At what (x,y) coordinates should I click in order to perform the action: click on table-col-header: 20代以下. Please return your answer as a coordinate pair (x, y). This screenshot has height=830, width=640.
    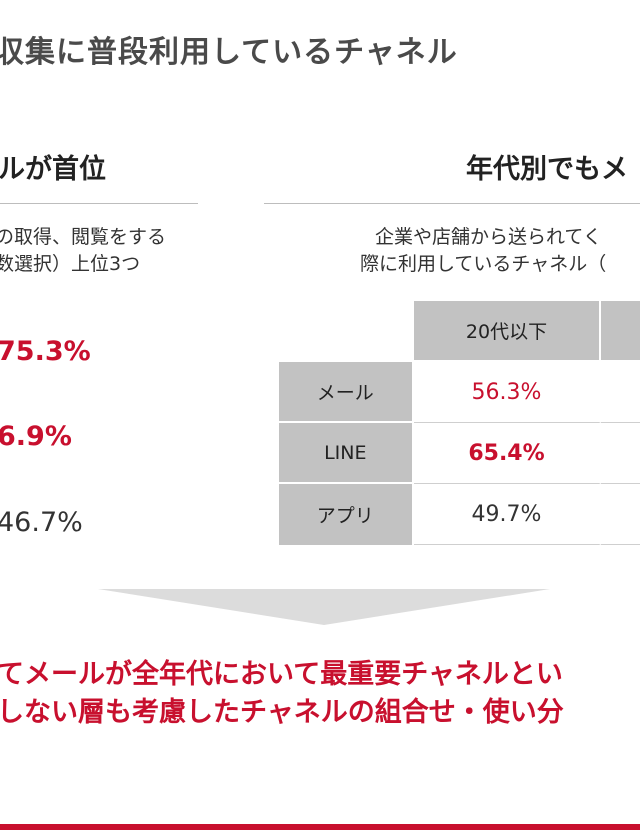
    Looking at the image, I should click on (507, 331).